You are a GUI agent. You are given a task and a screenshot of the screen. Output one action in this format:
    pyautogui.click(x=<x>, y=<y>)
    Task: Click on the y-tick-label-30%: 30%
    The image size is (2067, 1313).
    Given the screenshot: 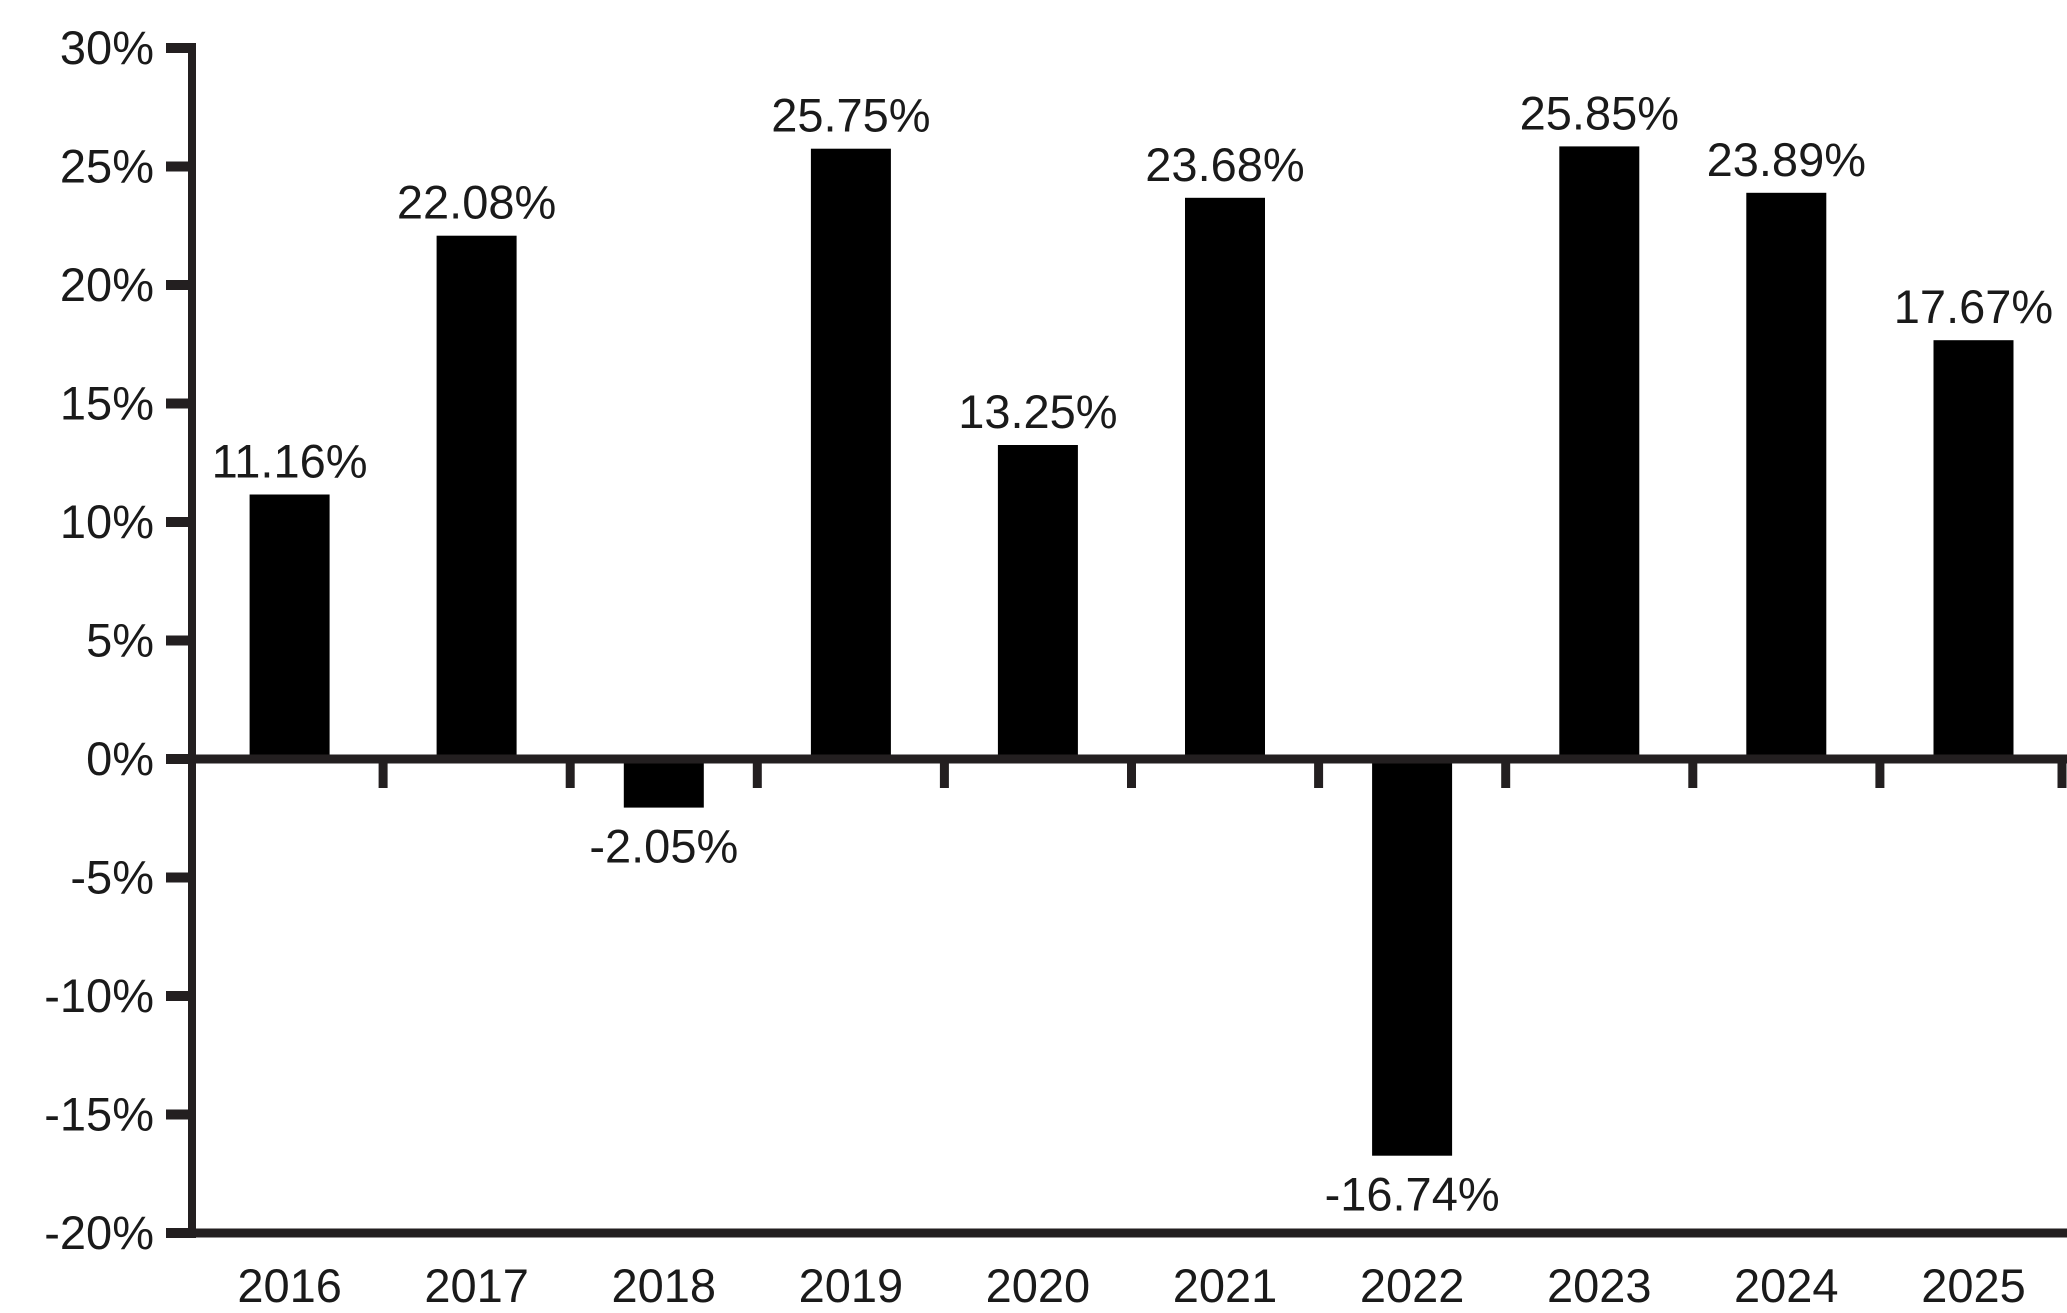 What is the action you would take?
    pyautogui.click(x=107, y=47)
    